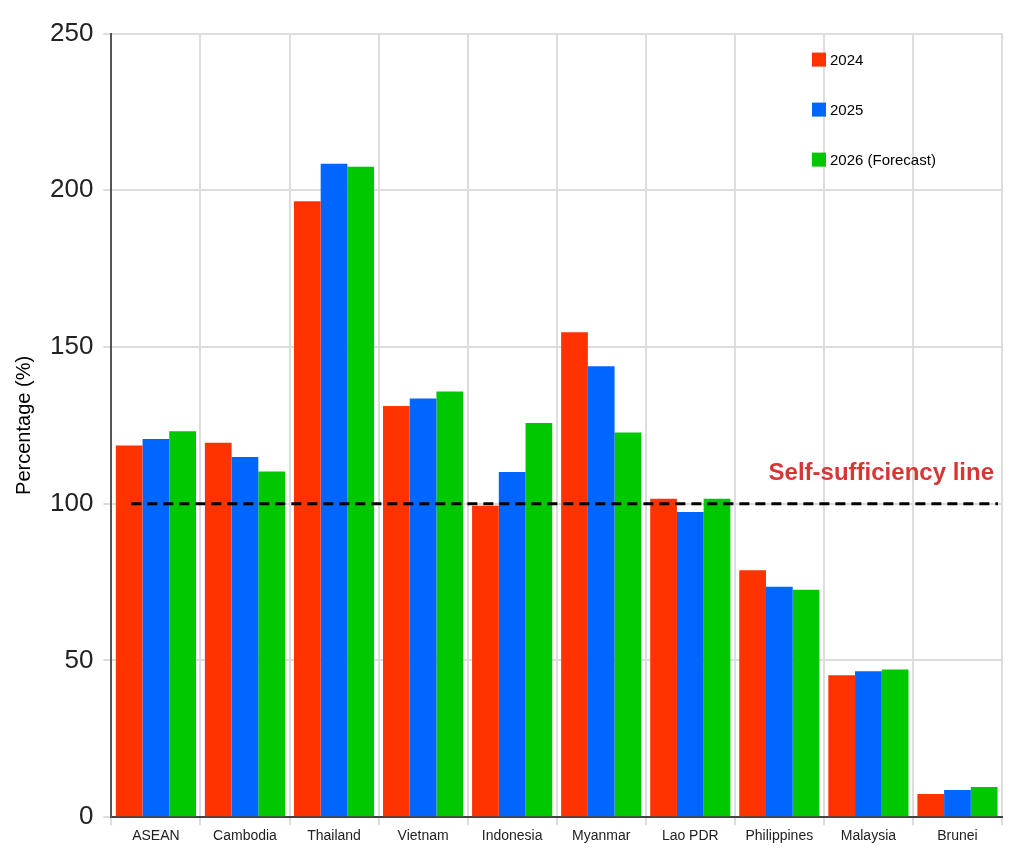  I want to click on x-tick-label: Indonesia, so click(512, 835).